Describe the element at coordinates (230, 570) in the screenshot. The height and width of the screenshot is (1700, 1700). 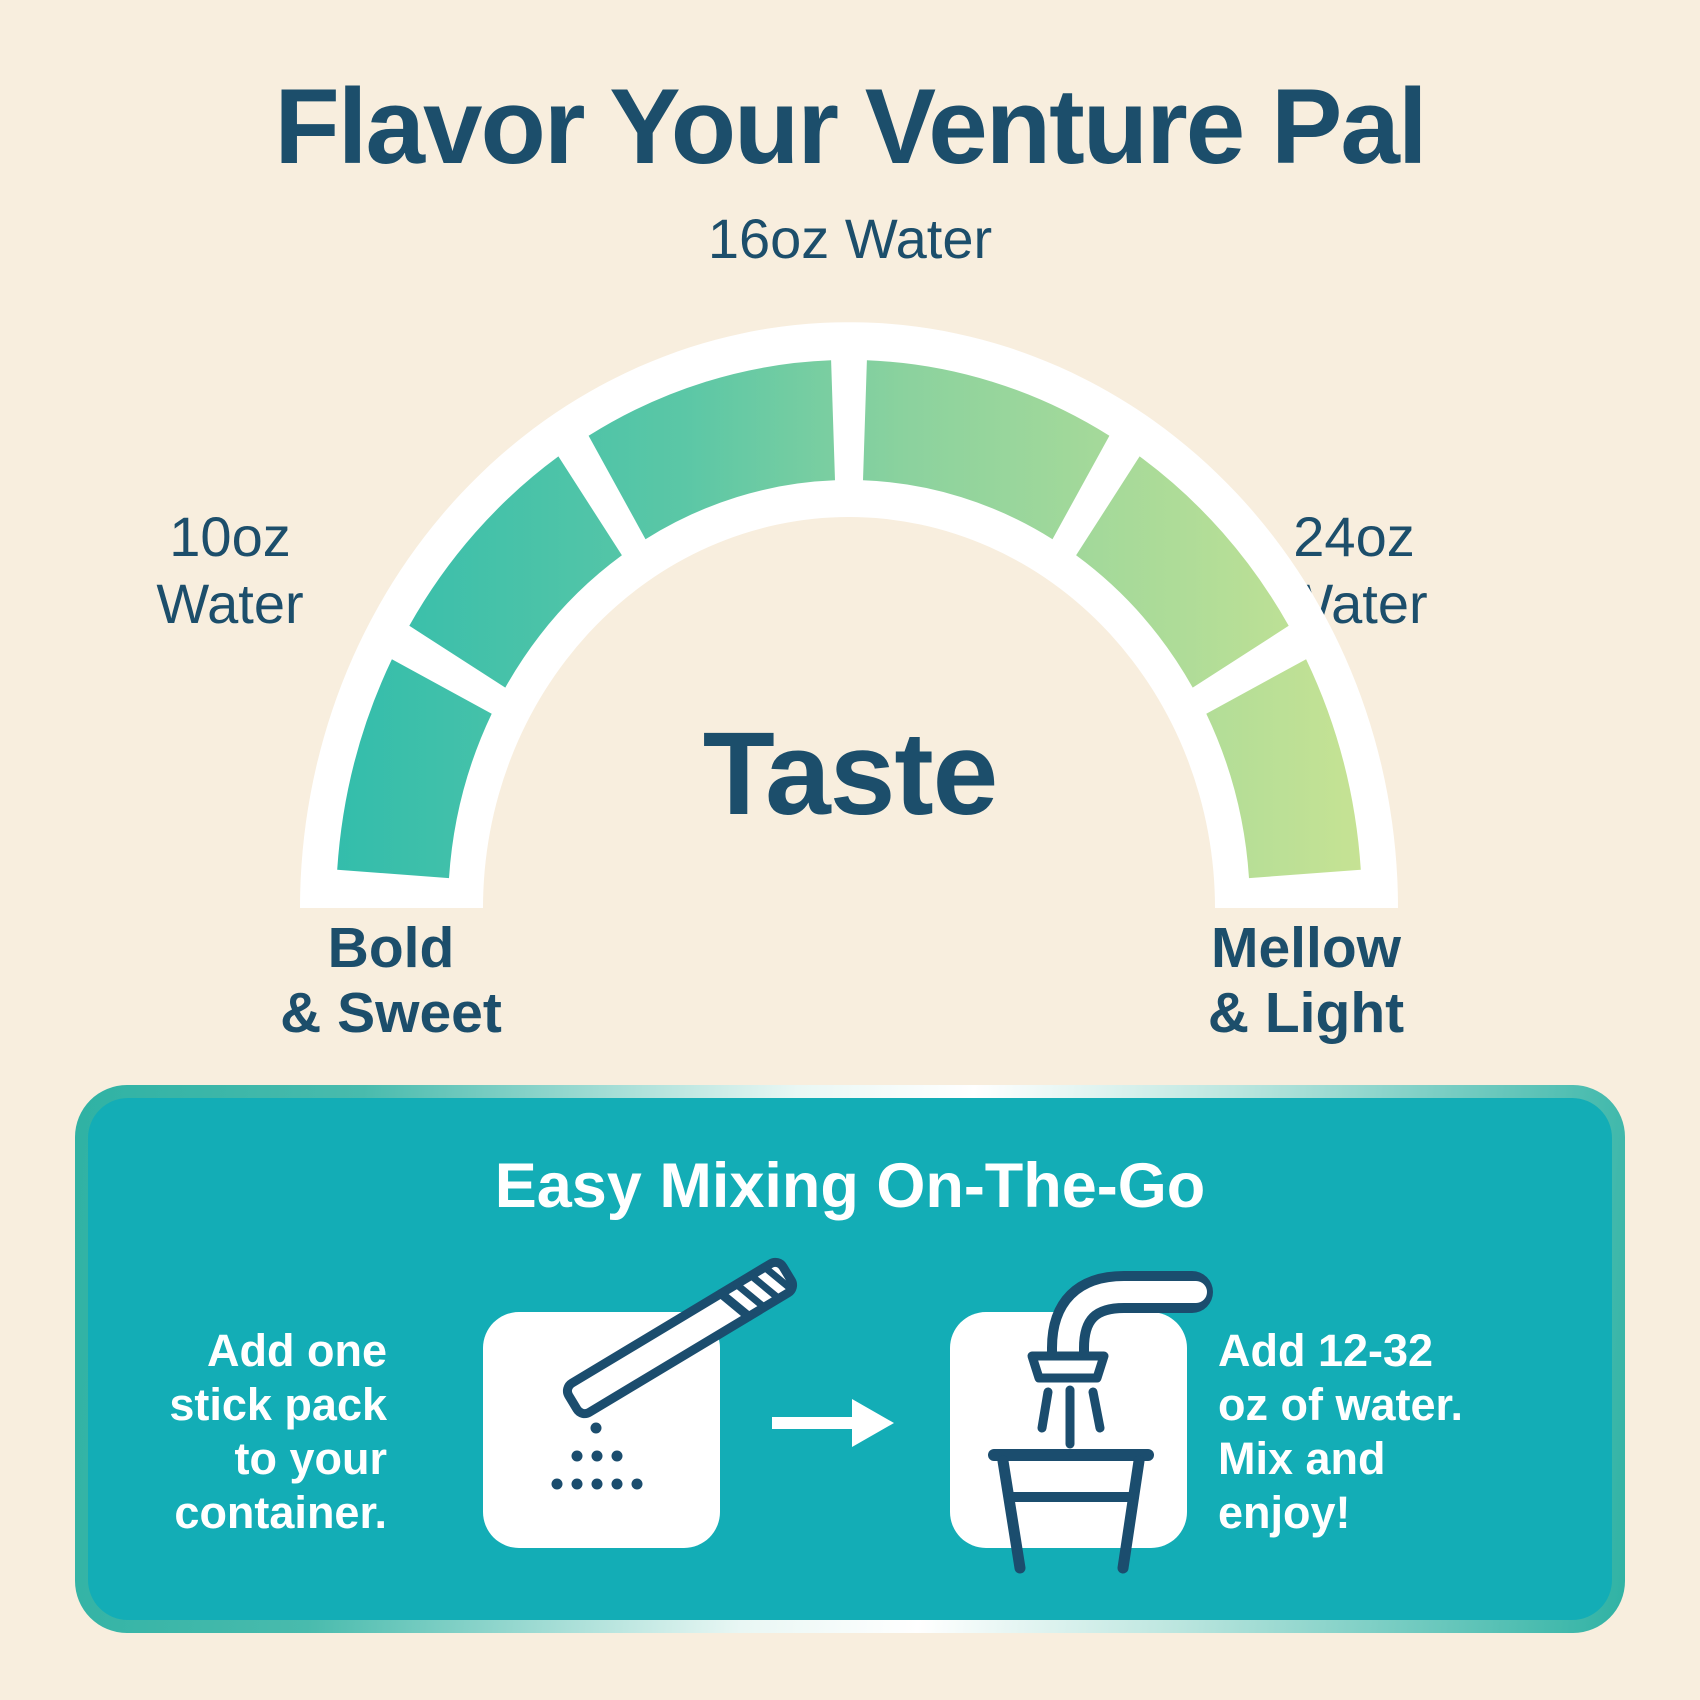
I see `gauge-left-water-label: 10oz Water` at that location.